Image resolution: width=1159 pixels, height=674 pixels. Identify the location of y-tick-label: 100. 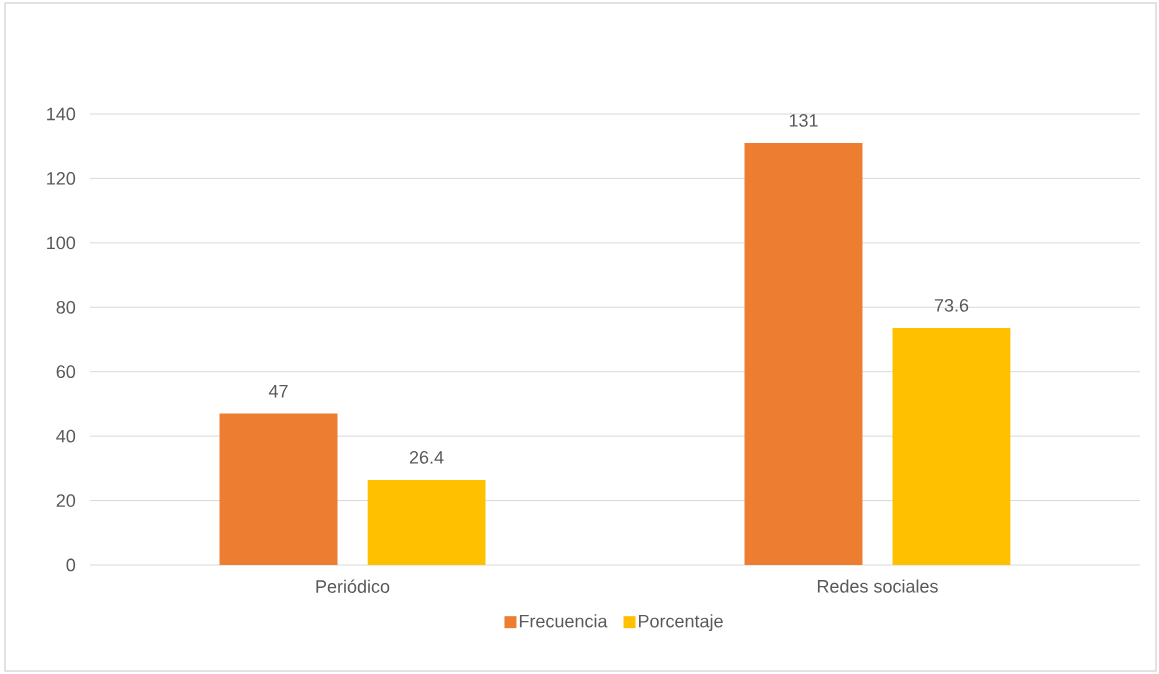
(61, 243).